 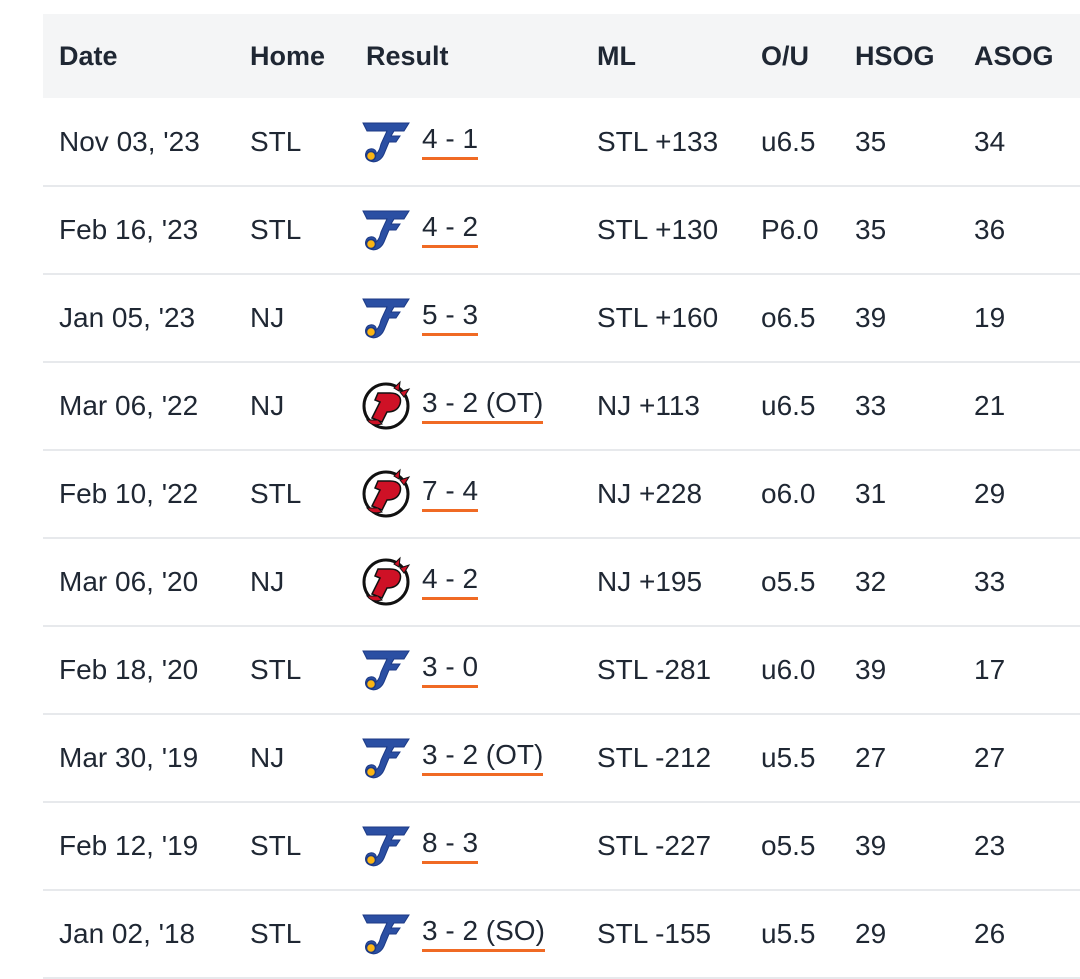 What do you see at coordinates (616, 55) in the screenshot?
I see `column-header-ml: ML` at bounding box center [616, 55].